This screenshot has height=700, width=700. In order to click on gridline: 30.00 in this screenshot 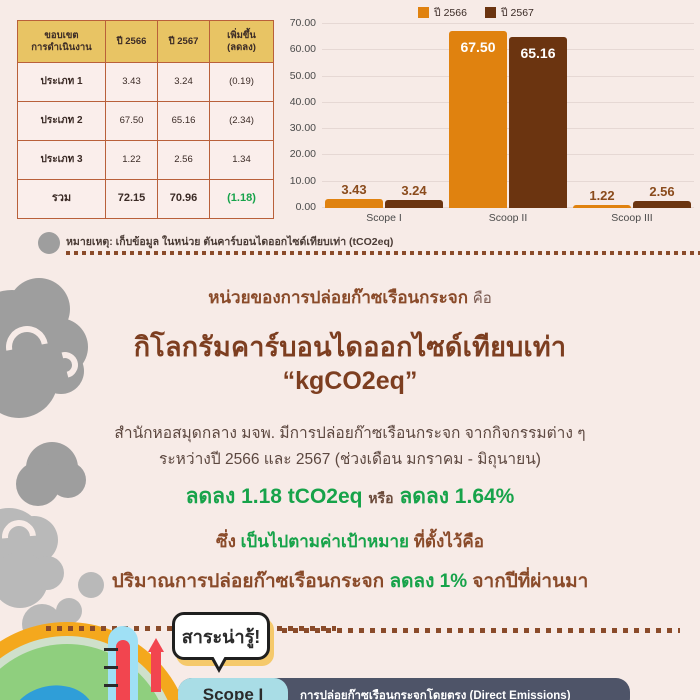, I will do `click(492, 128)`.